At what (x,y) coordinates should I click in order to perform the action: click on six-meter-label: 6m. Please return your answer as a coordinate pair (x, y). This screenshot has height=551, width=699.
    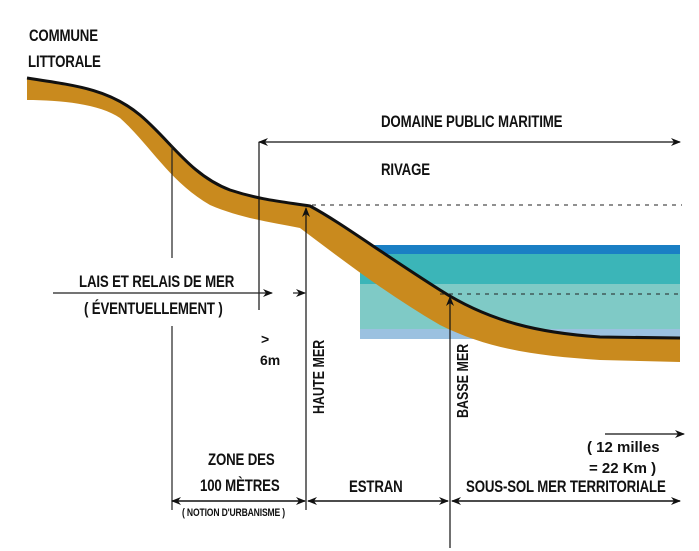
    Looking at the image, I should click on (270, 360).